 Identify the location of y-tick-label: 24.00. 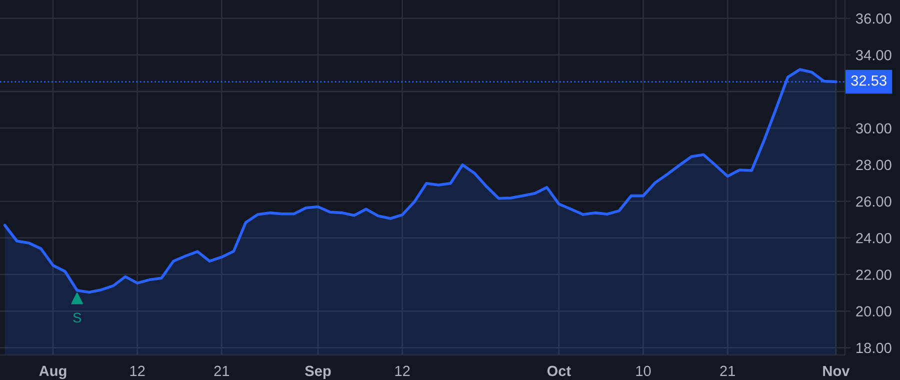
(874, 238).